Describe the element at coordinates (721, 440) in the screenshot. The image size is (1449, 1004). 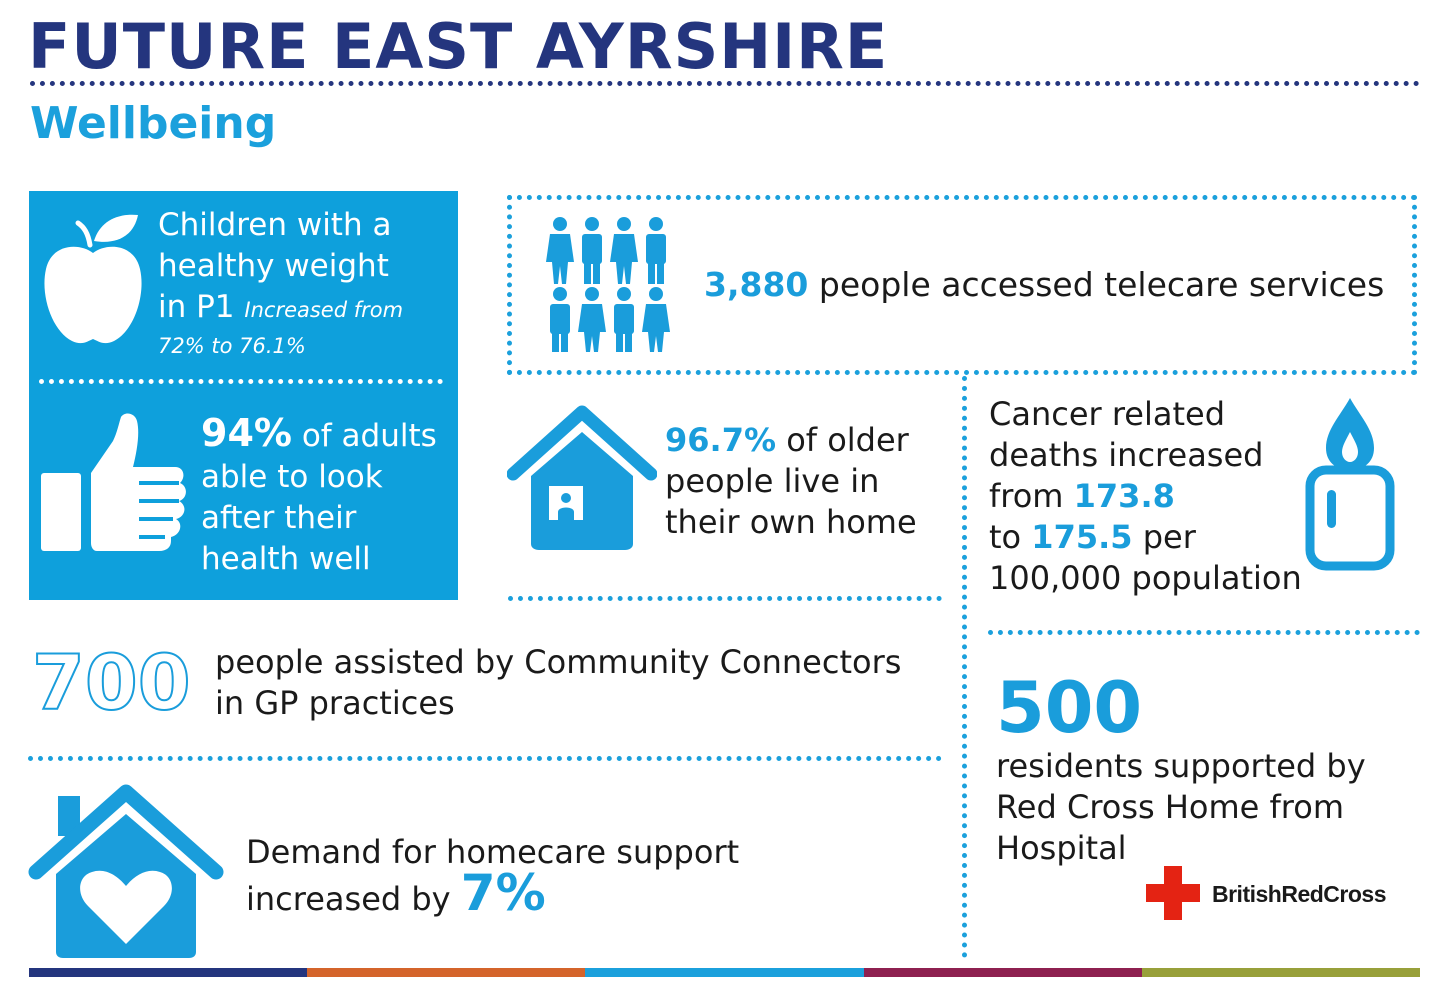
I see `older-value: 96.7%` at that location.